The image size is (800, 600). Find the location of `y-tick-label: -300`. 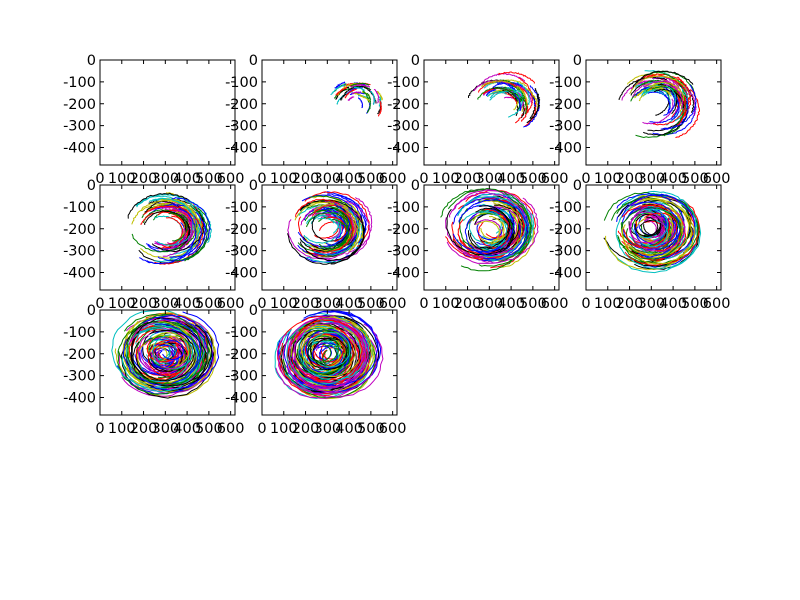

y-tick-label: -300 is located at coordinates (241, 377).